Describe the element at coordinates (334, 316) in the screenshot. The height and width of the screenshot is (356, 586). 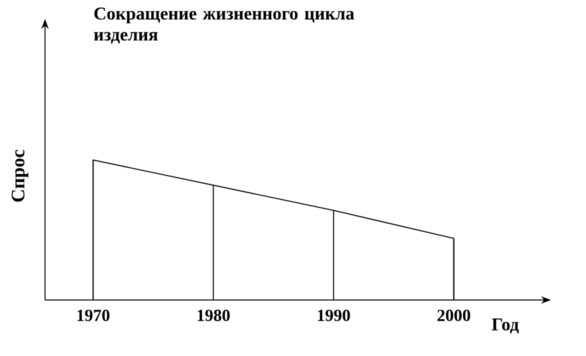
I see `x-tick-label: 1990` at that location.